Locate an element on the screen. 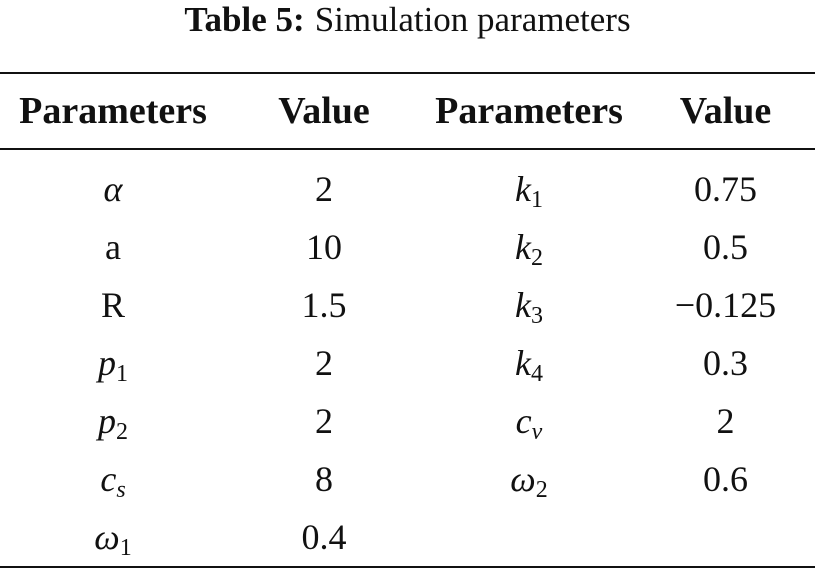  param: k4 is located at coordinates (529, 363).